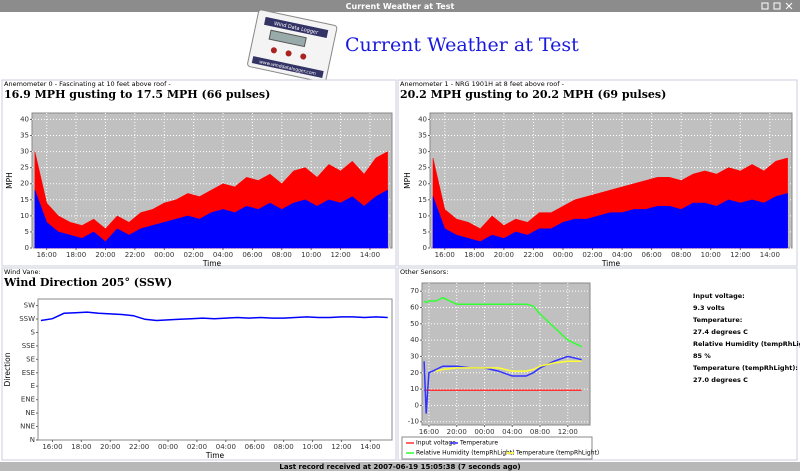 The image size is (800, 475). What do you see at coordinates (215, 455) in the screenshot?
I see `x-axis-title: Time` at bounding box center [215, 455].